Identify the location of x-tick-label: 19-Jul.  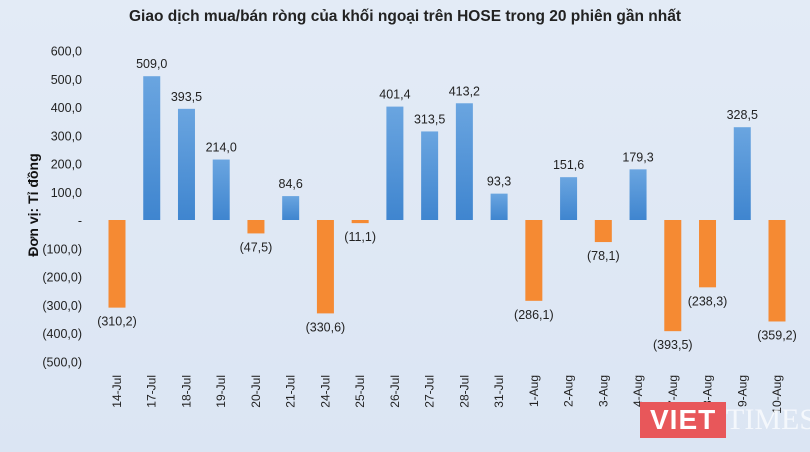
(221, 391).